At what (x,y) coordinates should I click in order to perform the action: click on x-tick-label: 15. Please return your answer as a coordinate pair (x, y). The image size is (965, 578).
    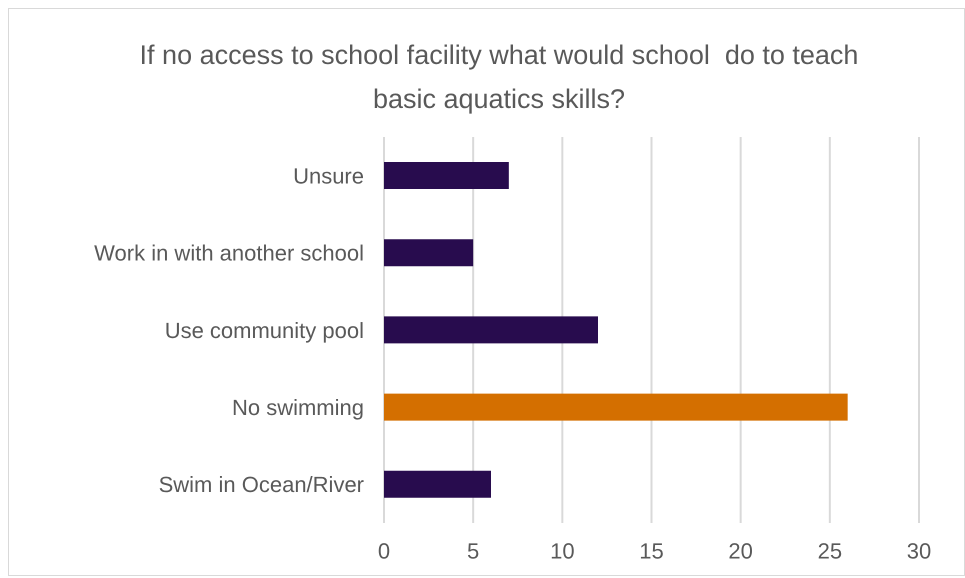
    Looking at the image, I should click on (651, 551).